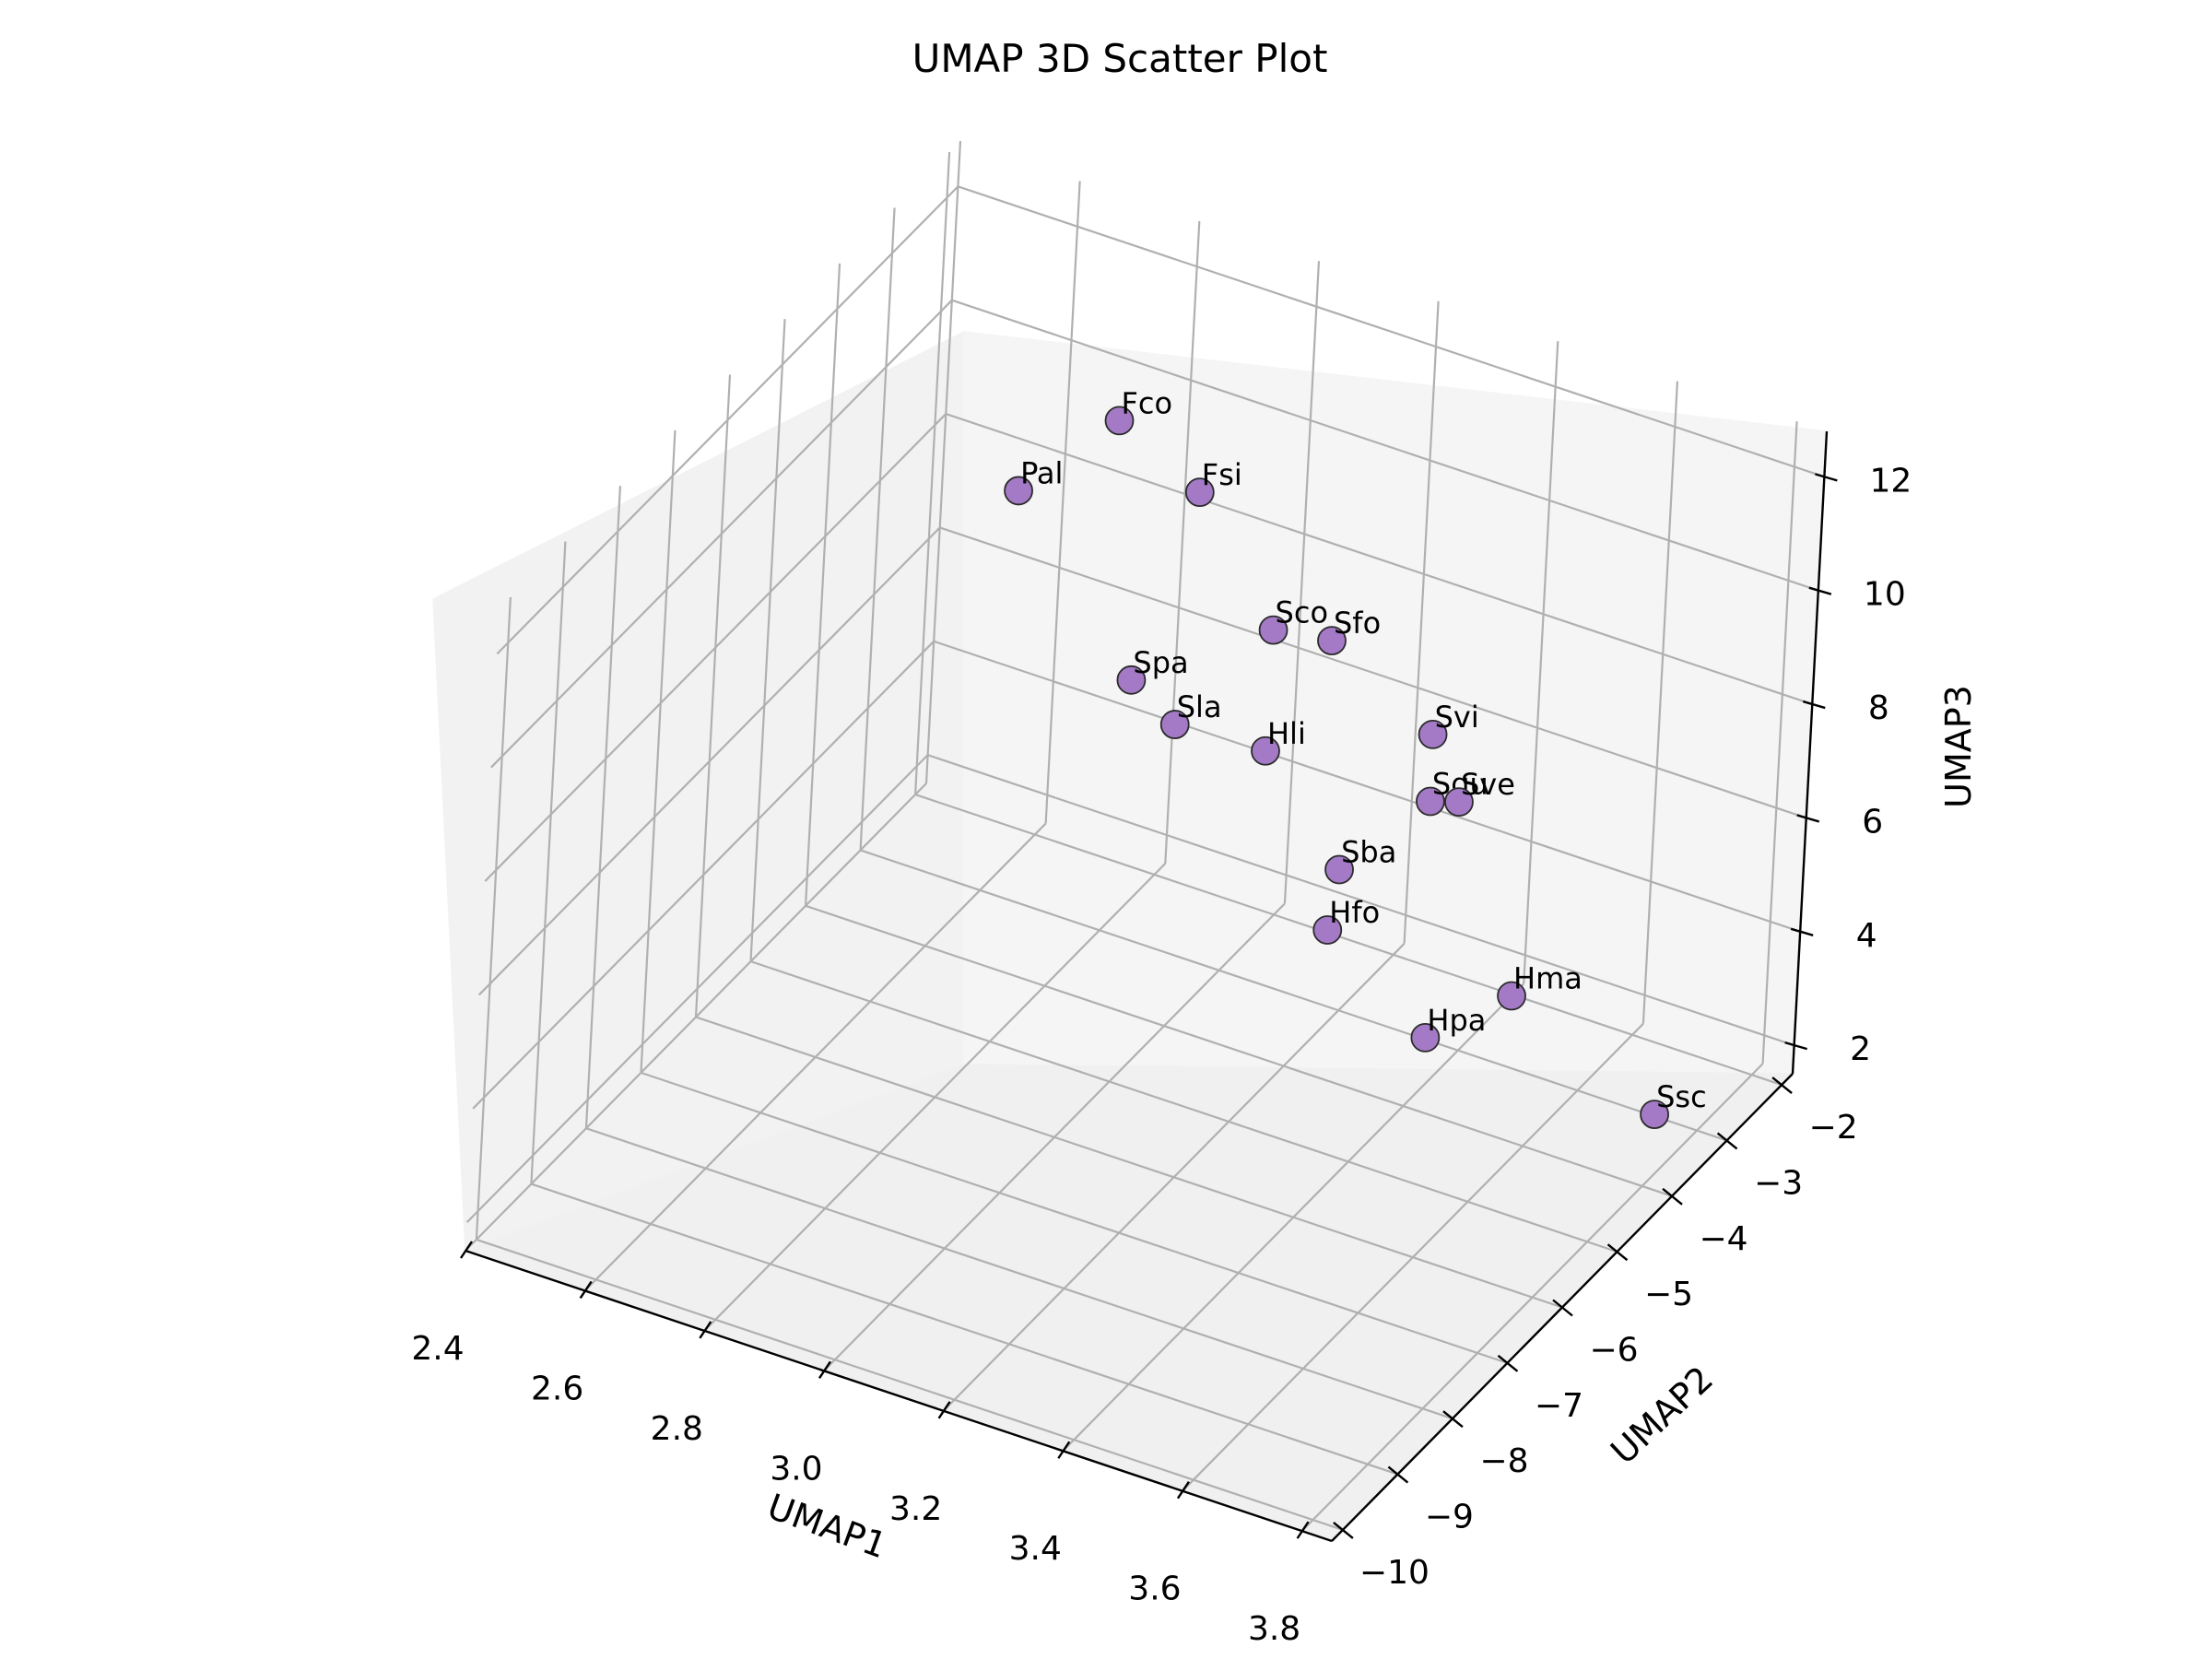  I want to click on x-tick-label: 3.8, so click(1274, 1629).